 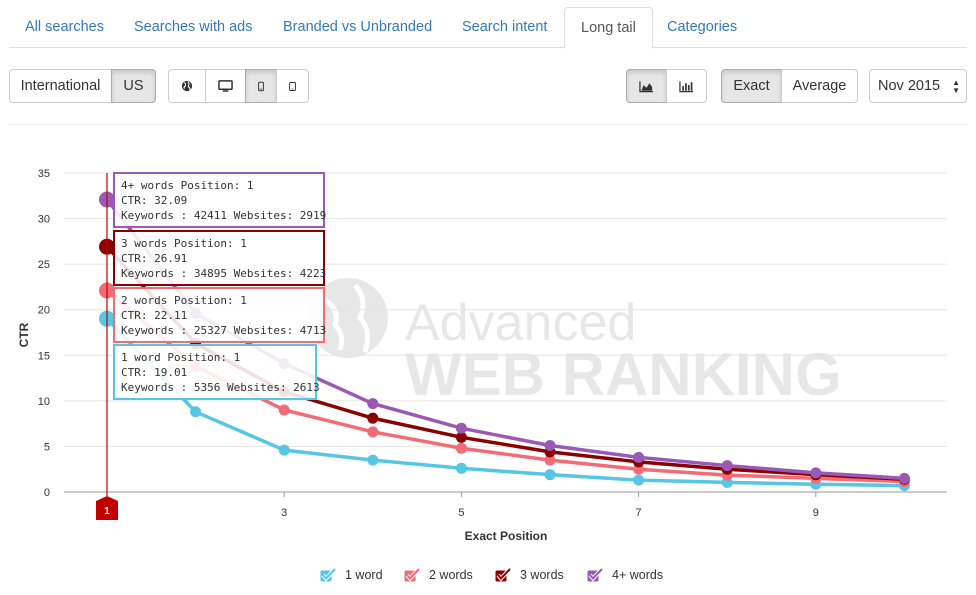 I want to click on x-tick-label: 5, so click(x=461, y=513).